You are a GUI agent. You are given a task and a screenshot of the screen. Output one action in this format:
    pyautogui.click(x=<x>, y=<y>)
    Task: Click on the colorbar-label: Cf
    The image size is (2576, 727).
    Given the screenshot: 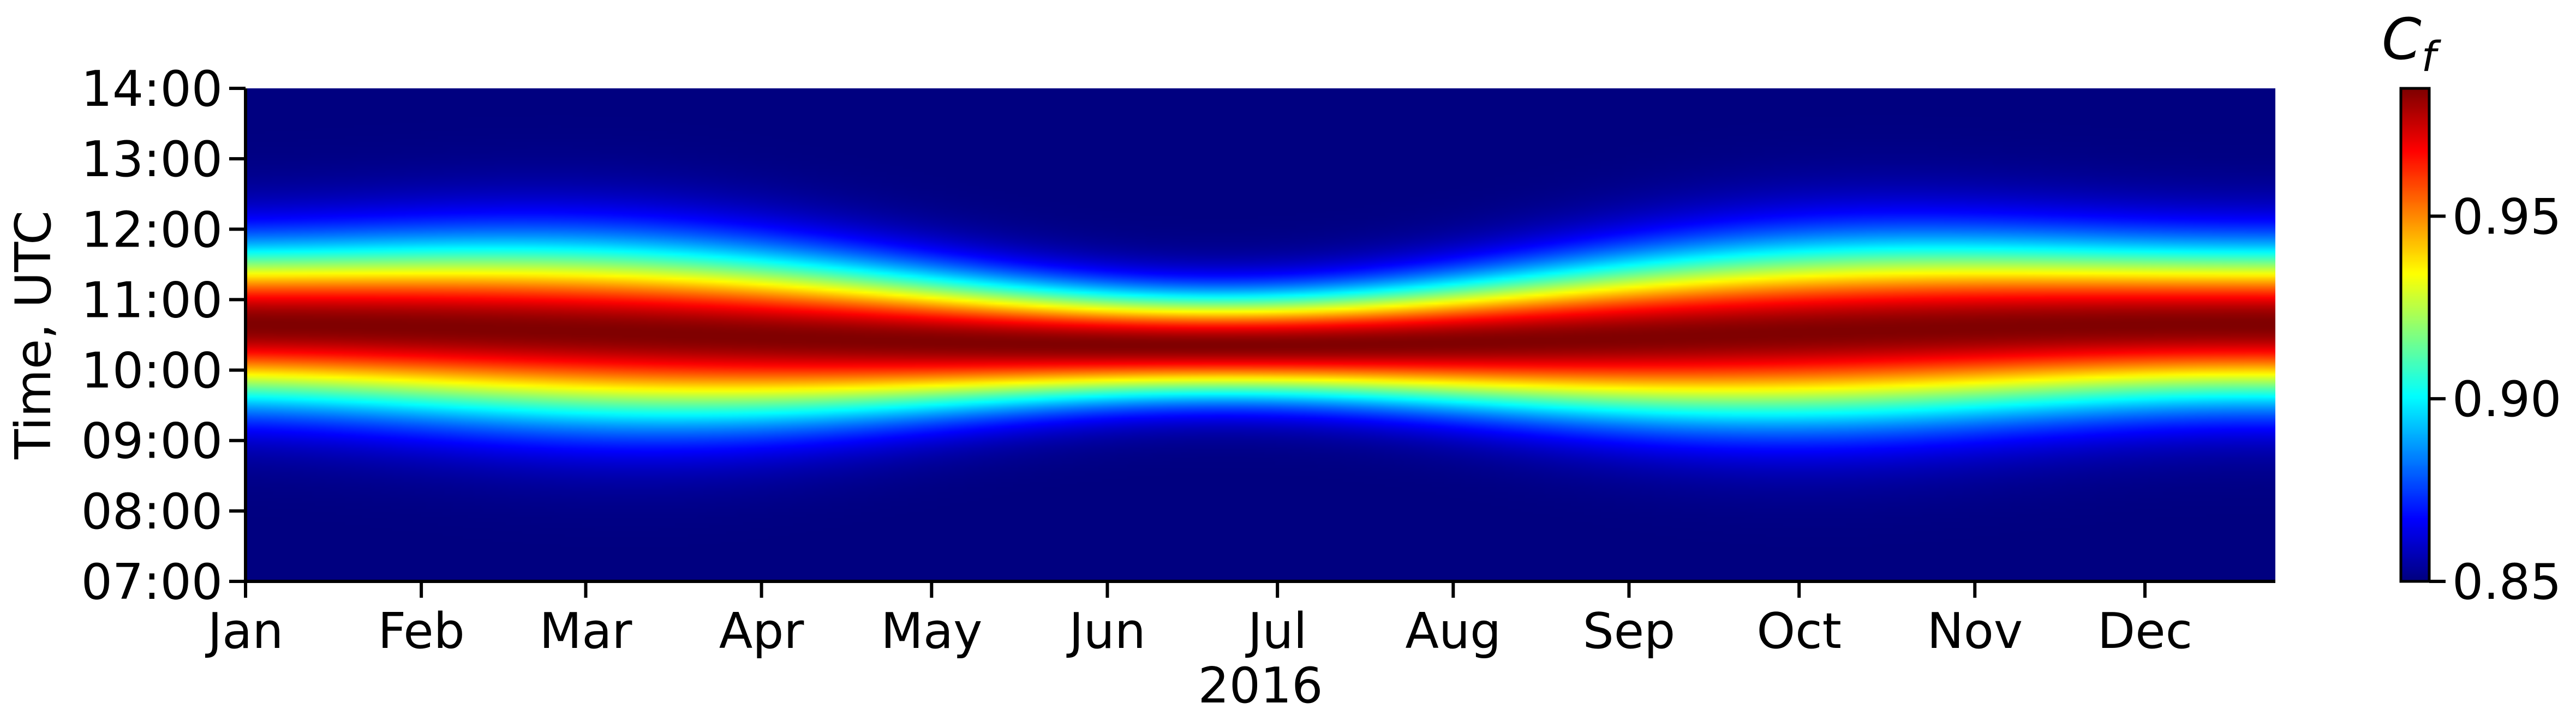 What is the action you would take?
    pyautogui.click(x=2412, y=43)
    